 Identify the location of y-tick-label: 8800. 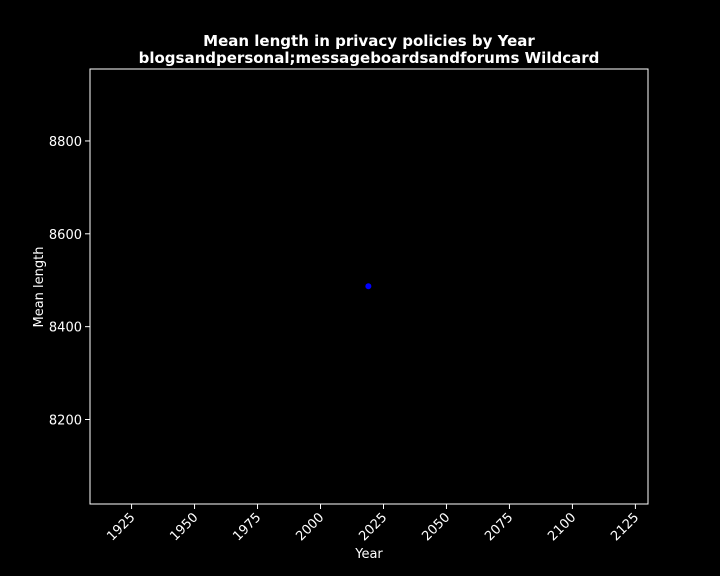
(65, 142).